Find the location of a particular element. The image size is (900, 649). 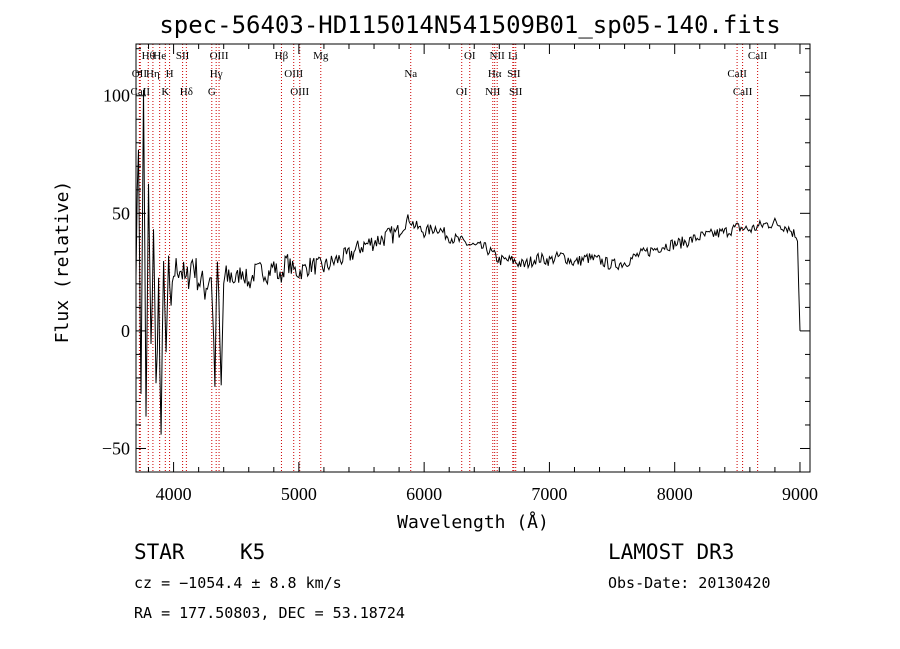

y-tick-label: 100 is located at coordinates (116, 96).